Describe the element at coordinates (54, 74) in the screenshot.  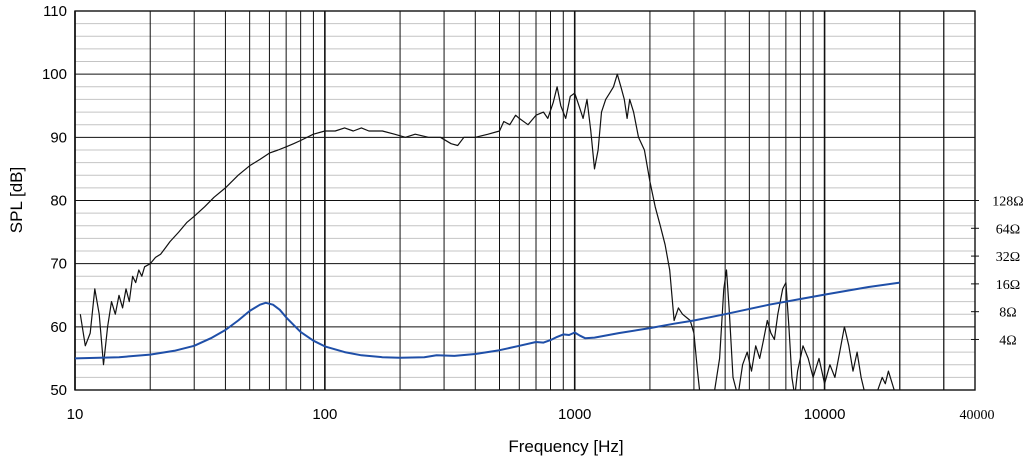
I see `y-tick-label: 100` at that location.